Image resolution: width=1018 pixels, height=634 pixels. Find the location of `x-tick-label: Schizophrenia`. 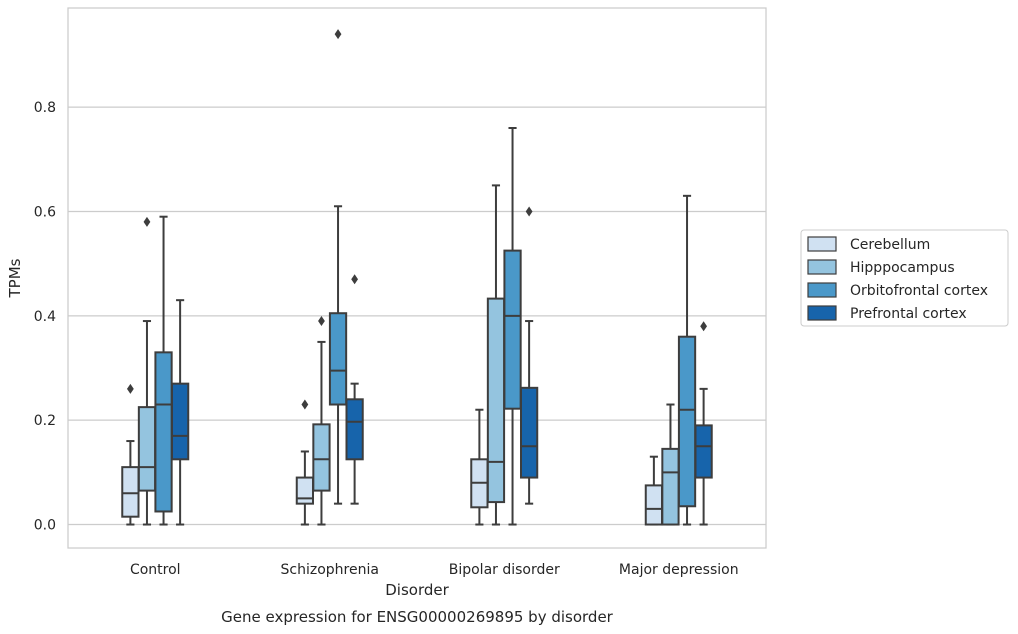

x-tick-label: Schizophrenia is located at coordinates (330, 570).